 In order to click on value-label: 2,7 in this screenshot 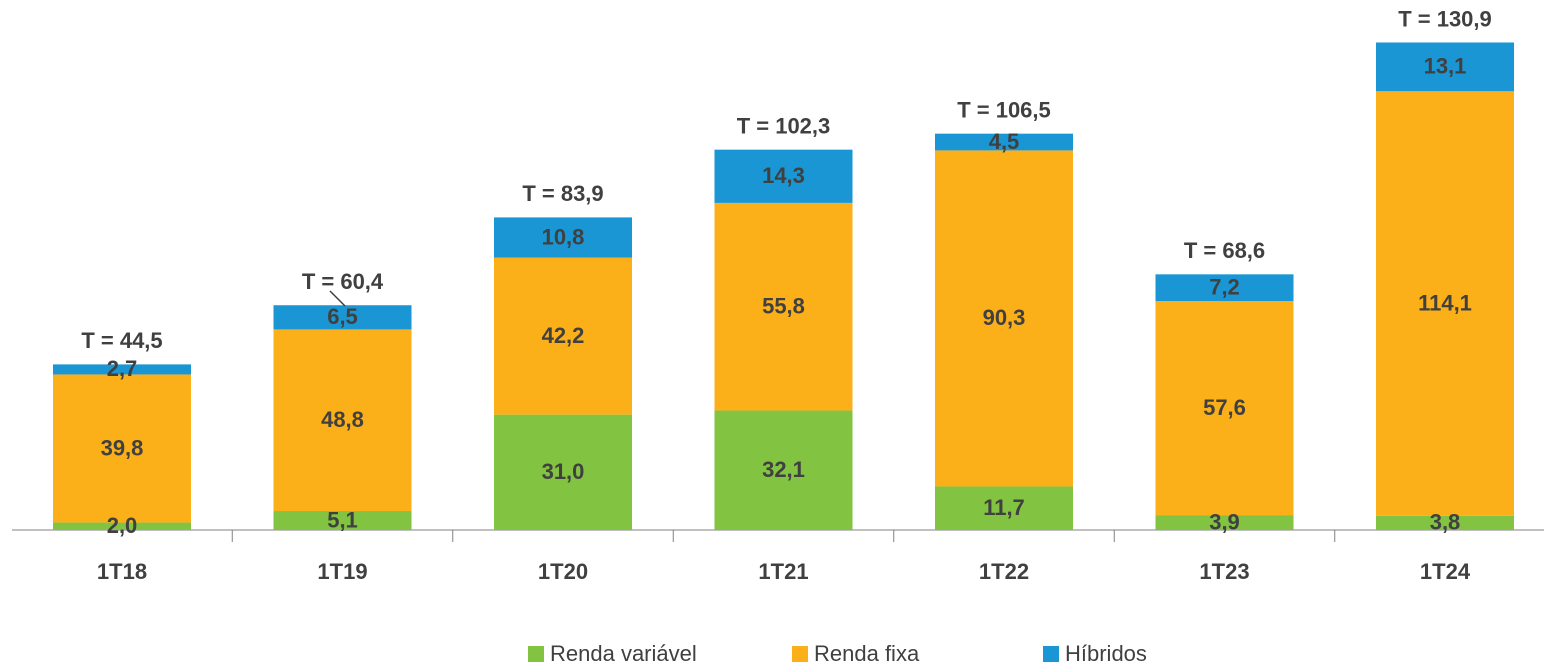, I will do `click(122, 368)`.